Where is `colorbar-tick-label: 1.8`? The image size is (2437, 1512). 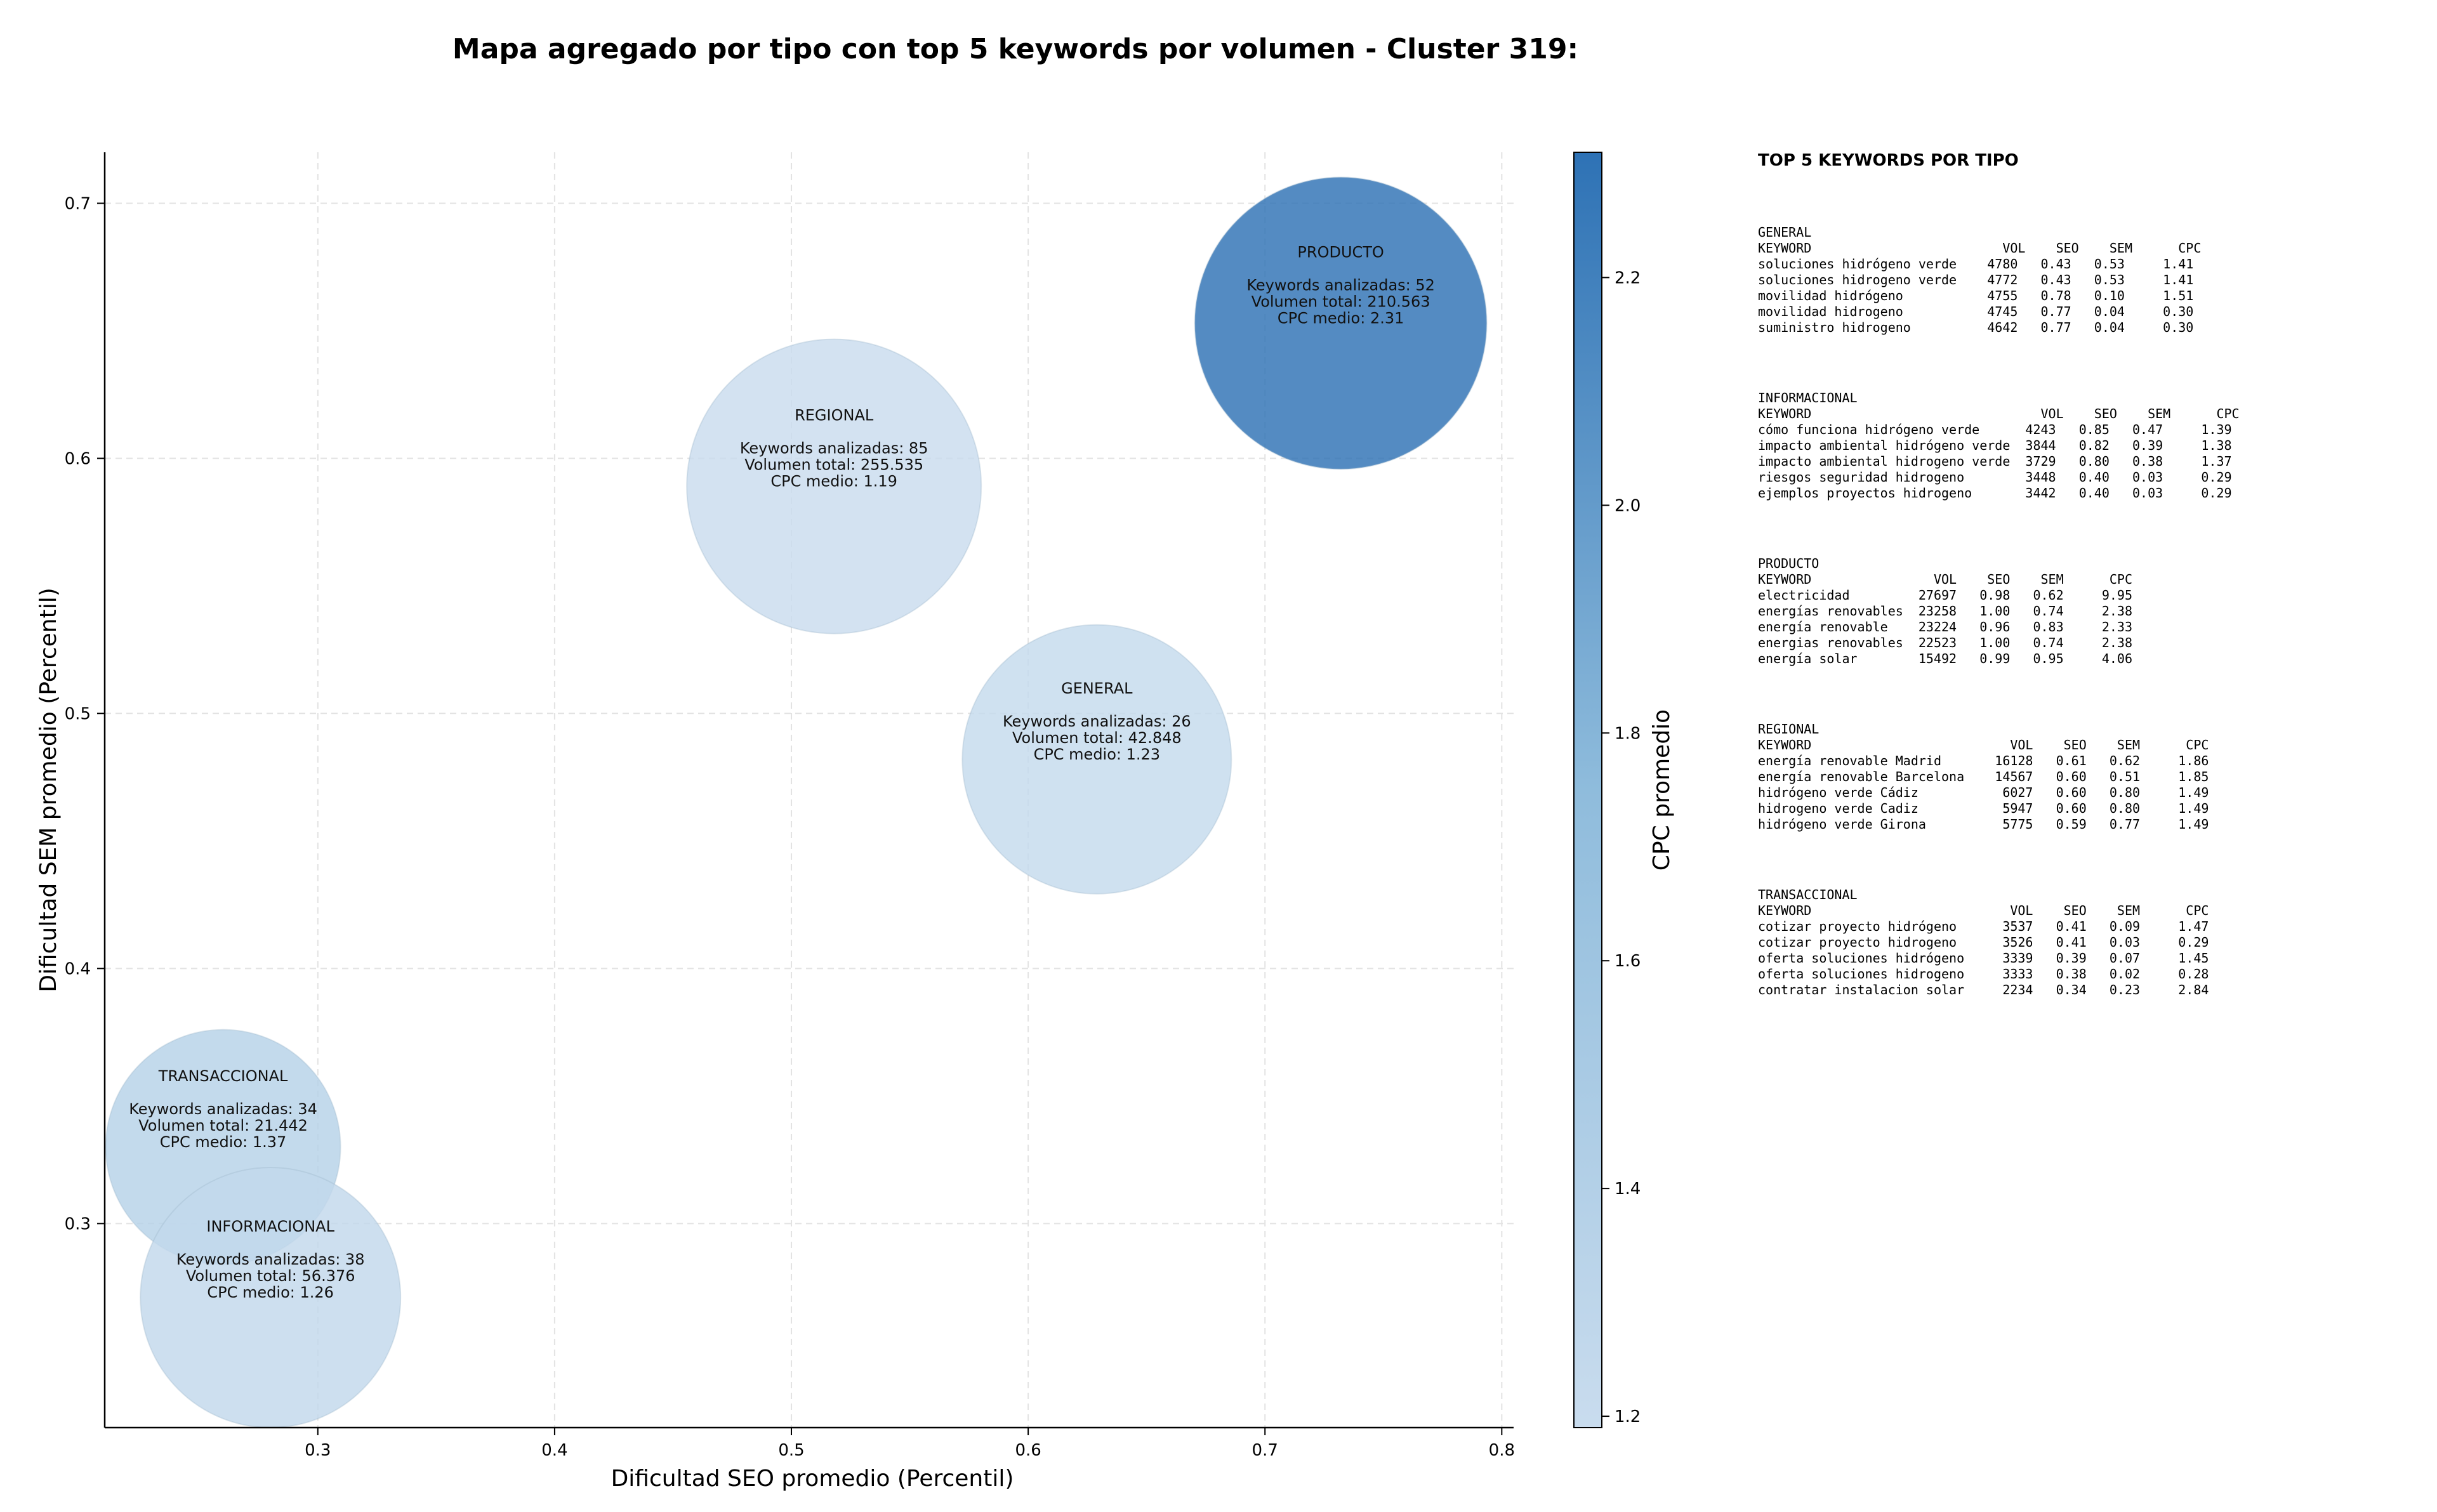 colorbar-tick-label: 1.8 is located at coordinates (1628, 734).